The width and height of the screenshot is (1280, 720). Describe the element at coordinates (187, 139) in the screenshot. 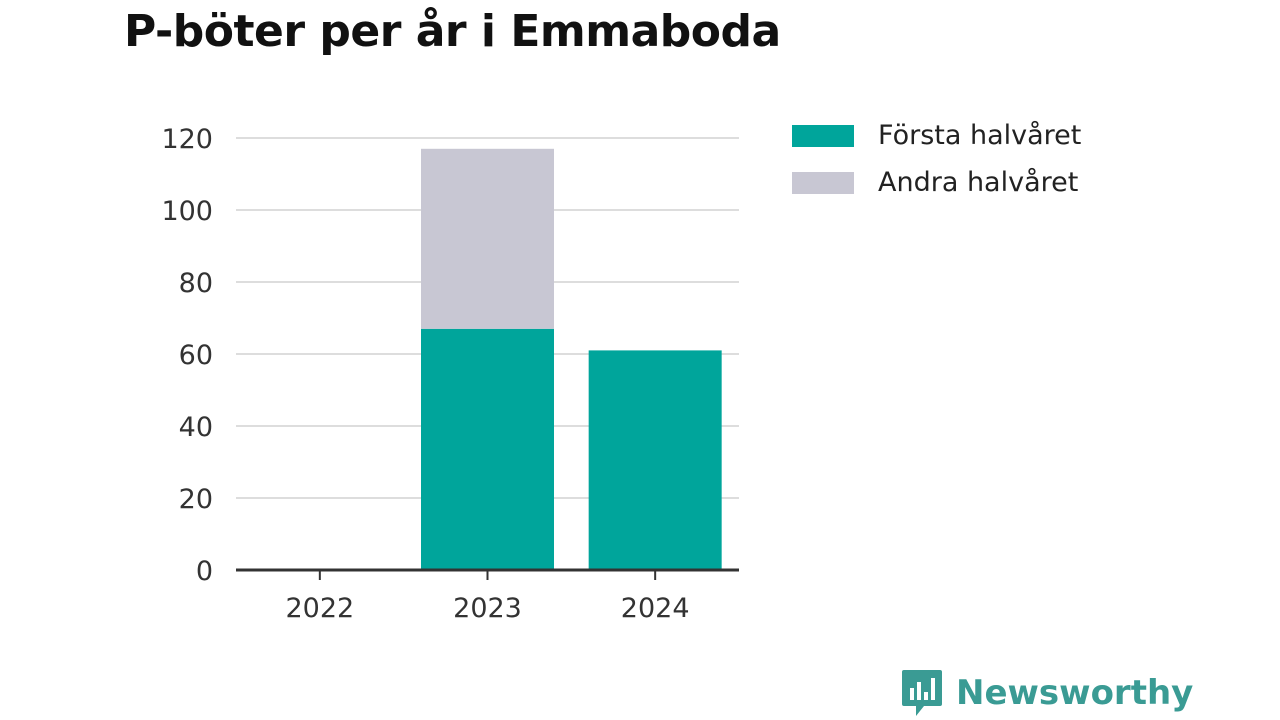

I see `y-tick-label: 120` at that location.